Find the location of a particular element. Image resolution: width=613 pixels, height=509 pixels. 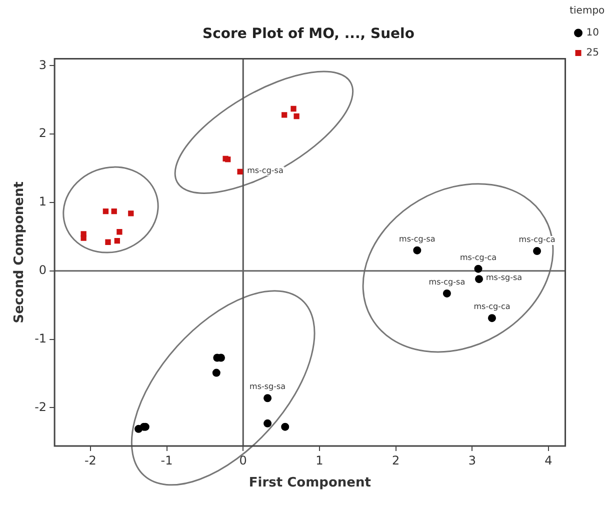

x-tick-label: 2 is located at coordinates (396, 460).